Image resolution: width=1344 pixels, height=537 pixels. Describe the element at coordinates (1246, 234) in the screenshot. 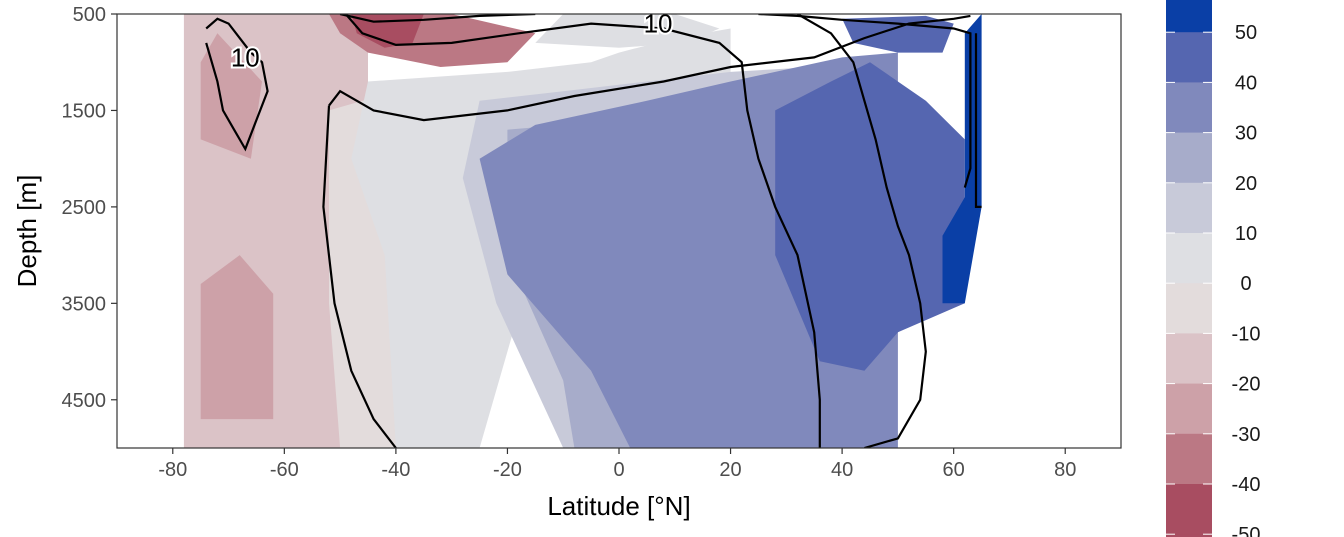

I see `legend-label-4: 10` at that location.